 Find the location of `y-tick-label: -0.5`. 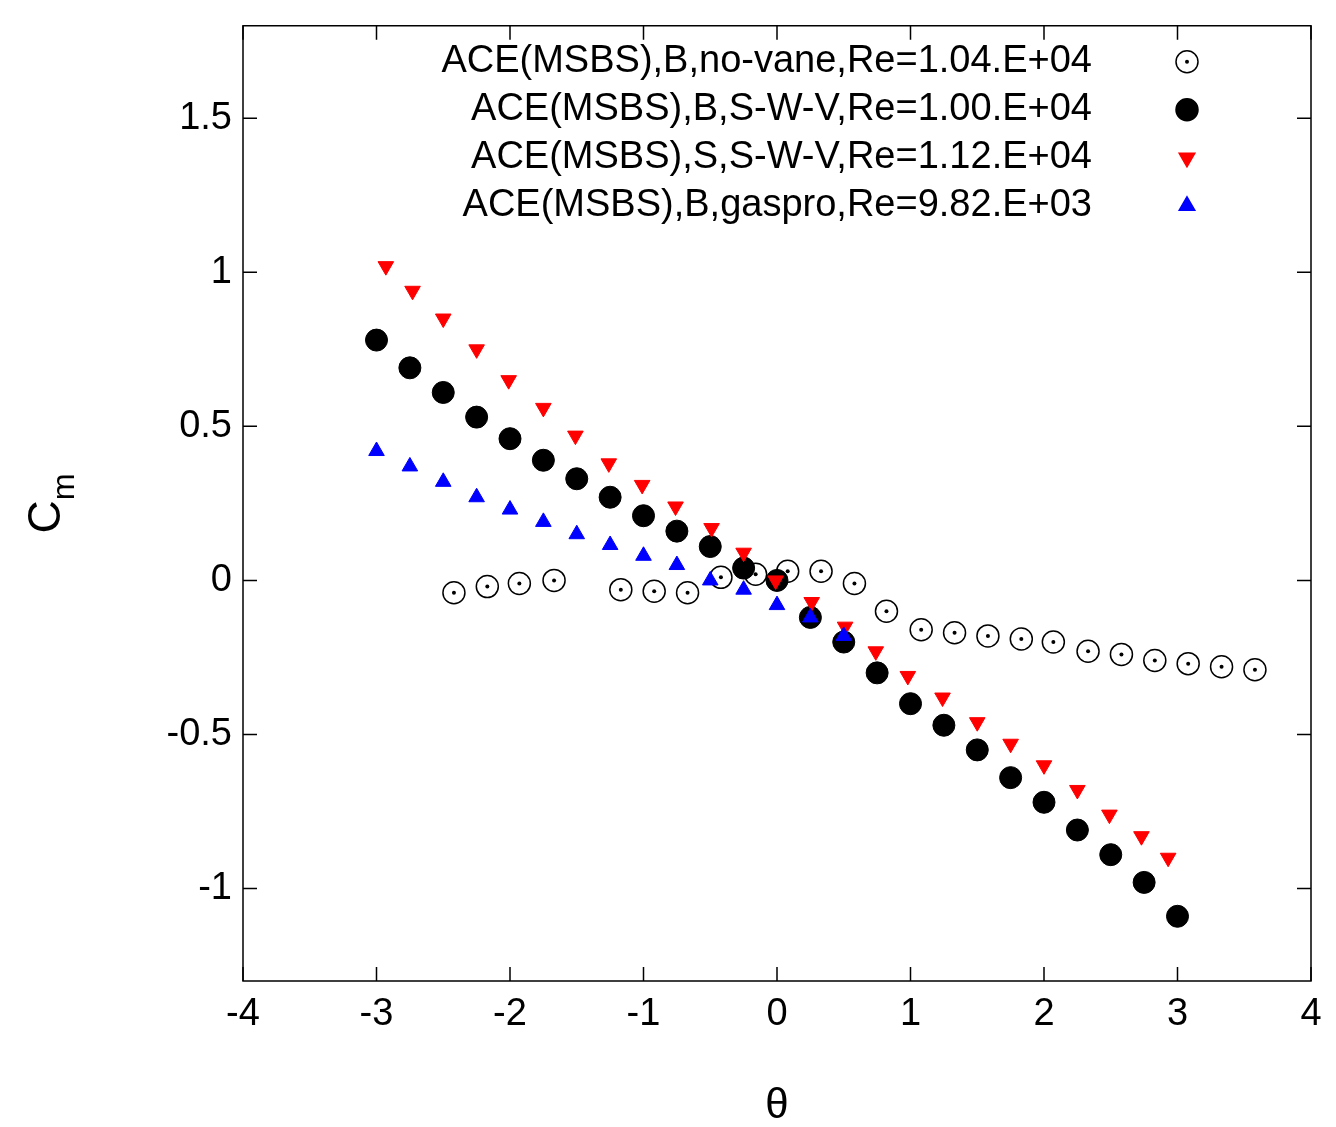

y-tick-label: -0.5 is located at coordinates (199, 731).